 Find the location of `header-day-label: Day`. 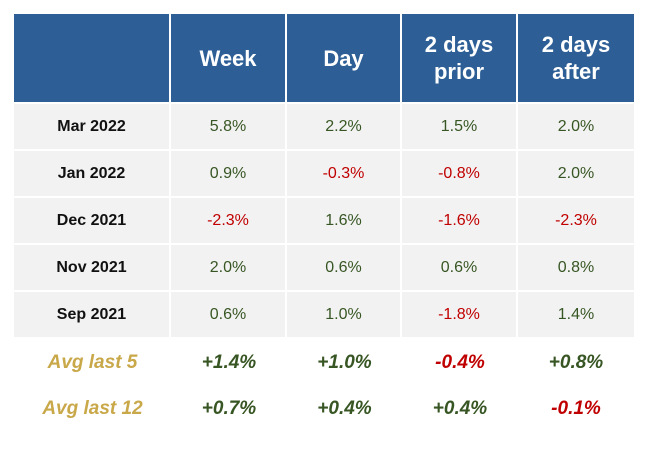

header-day-label: Day is located at coordinates (343, 58).